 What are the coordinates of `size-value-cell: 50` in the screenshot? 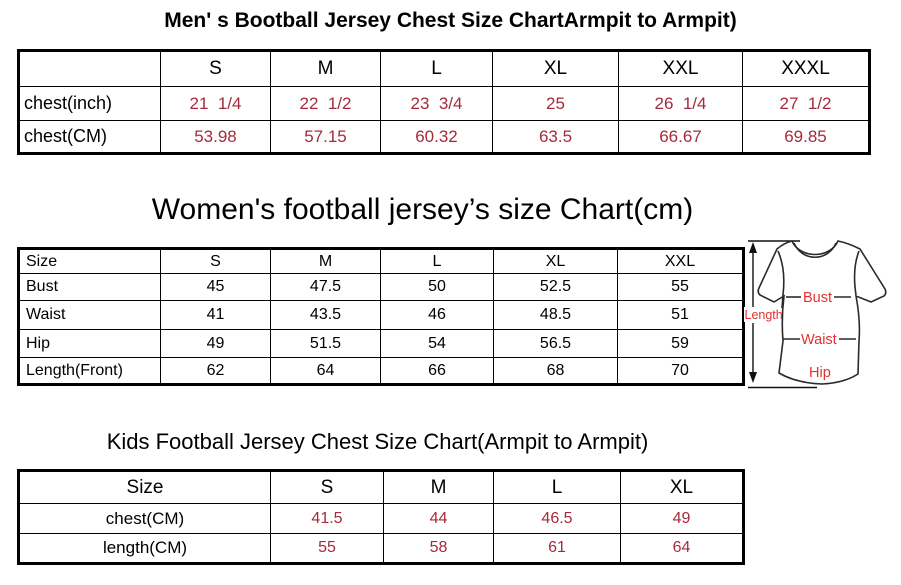 It's located at (437, 287).